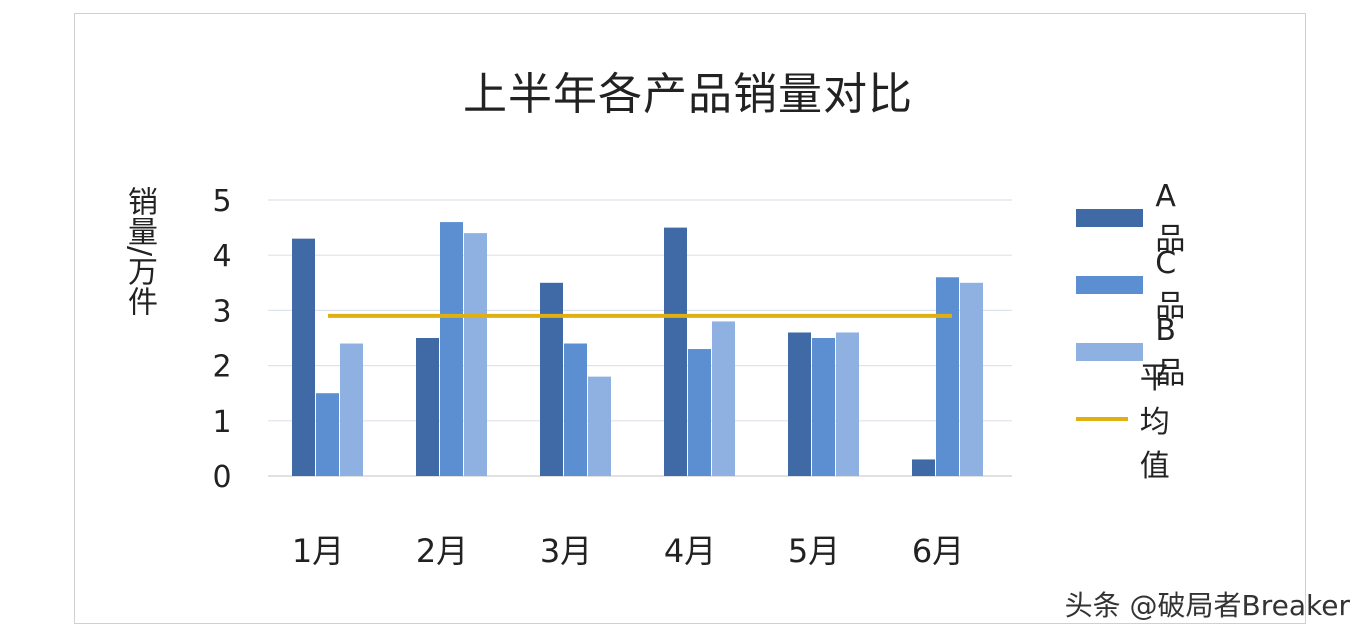  I want to click on legend-label-c: C品, so click(1170, 284).